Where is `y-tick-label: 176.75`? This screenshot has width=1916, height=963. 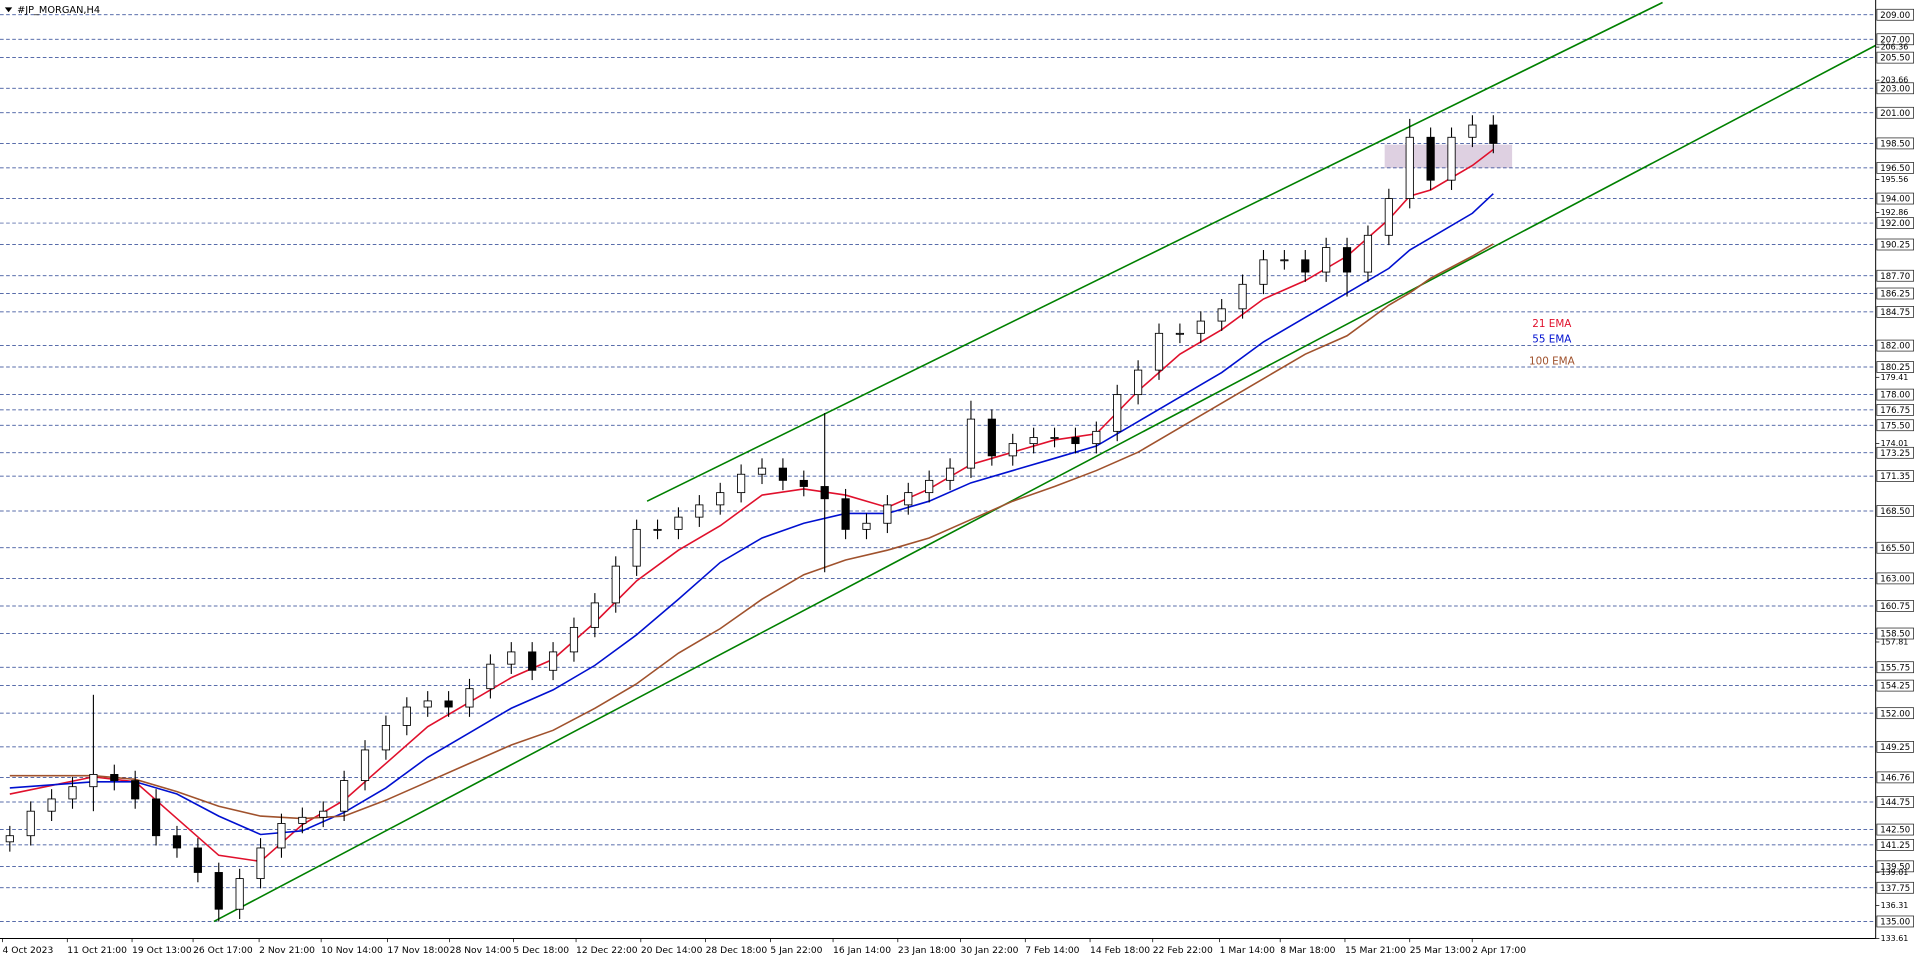
y-tick-label: 176.75 is located at coordinates (1895, 411).